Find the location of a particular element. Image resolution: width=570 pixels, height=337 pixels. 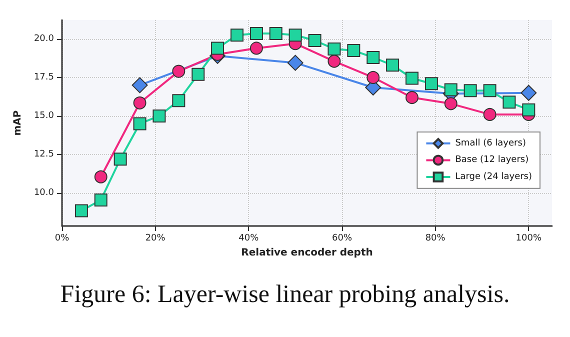

legend-label: Base (12 layers) is located at coordinates (492, 160).